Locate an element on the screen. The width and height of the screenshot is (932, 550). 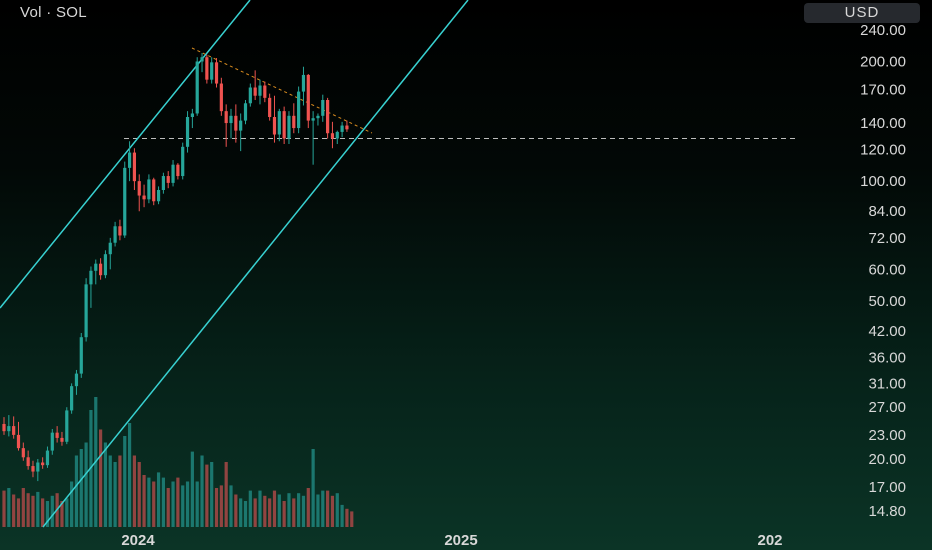
x-tick-label: 2024 is located at coordinates (138, 540).